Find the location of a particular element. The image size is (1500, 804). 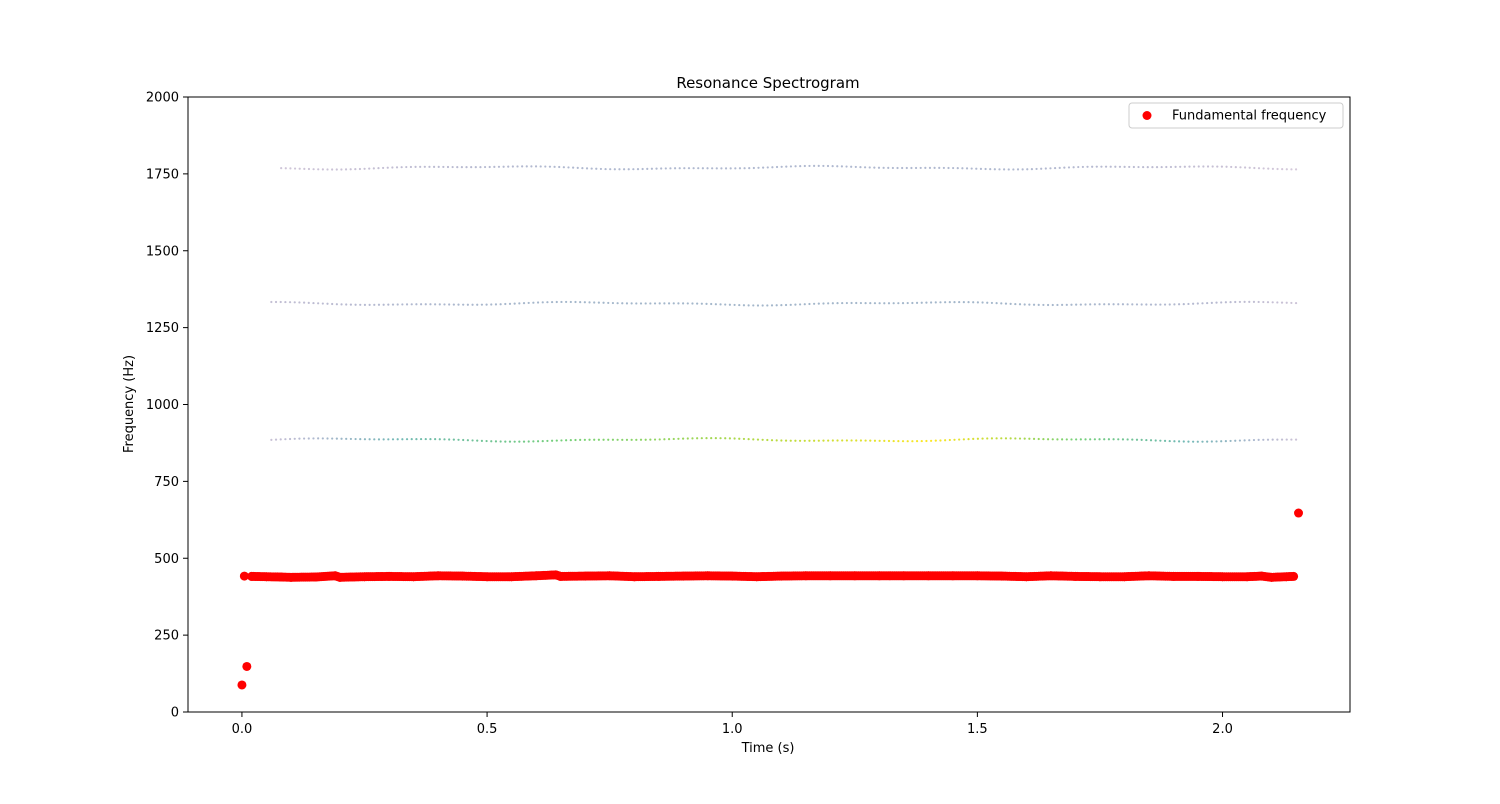

legend-label: Fundamental frequency is located at coordinates (1249, 116).